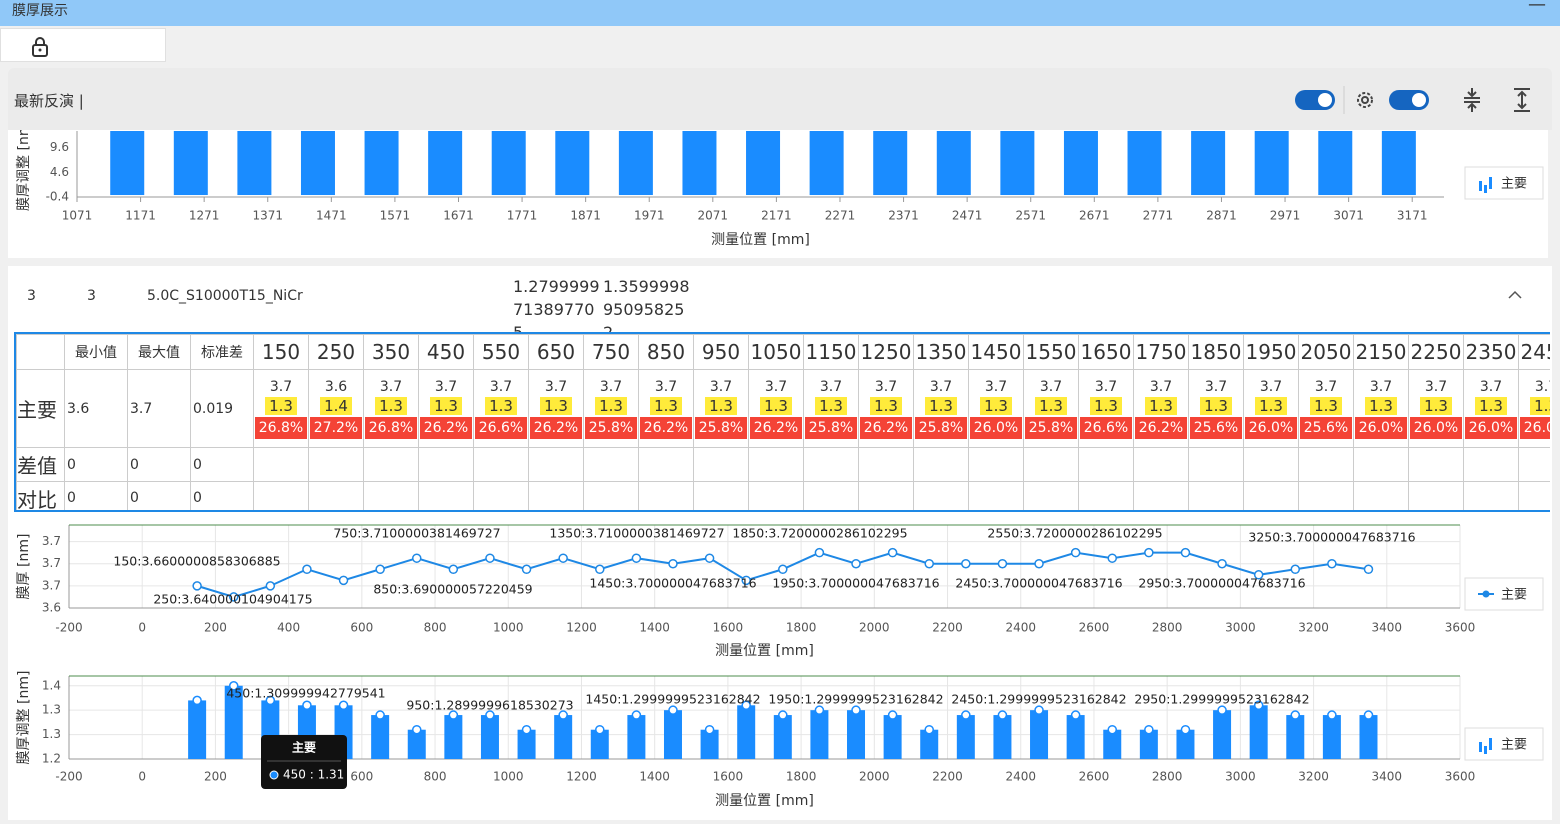 Image resolution: width=1560 pixels, height=824 pixels. I want to click on x-tick-label: 2671, so click(1094, 216).